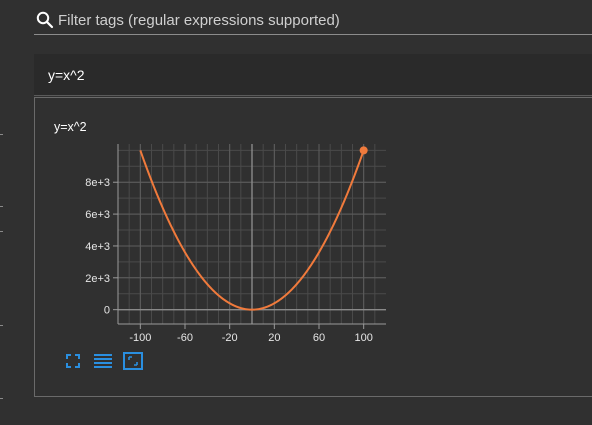 The image size is (592, 425). What do you see at coordinates (274, 338) in the screenshot?
I see `x-tick-label: 20` at bounding box center [274, 338].